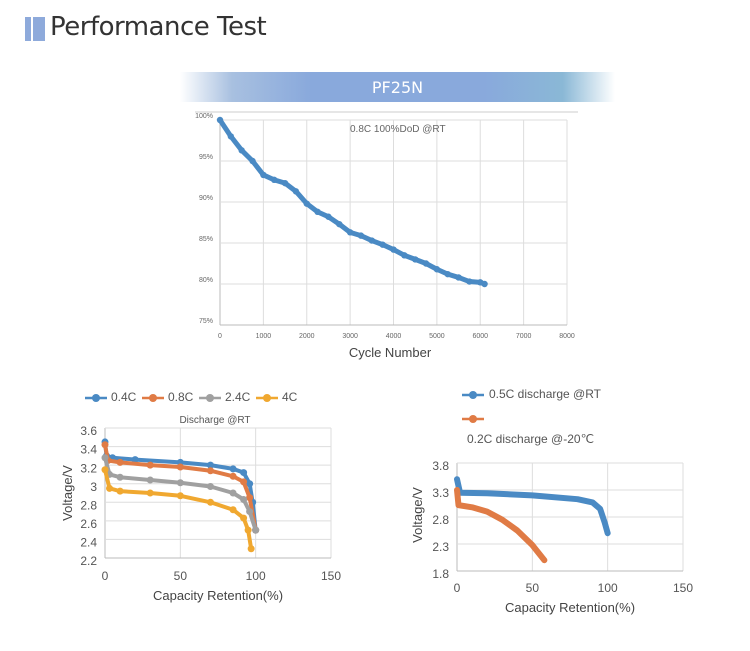  I want to click on y-tick-label: 90%, so click(206, 198).